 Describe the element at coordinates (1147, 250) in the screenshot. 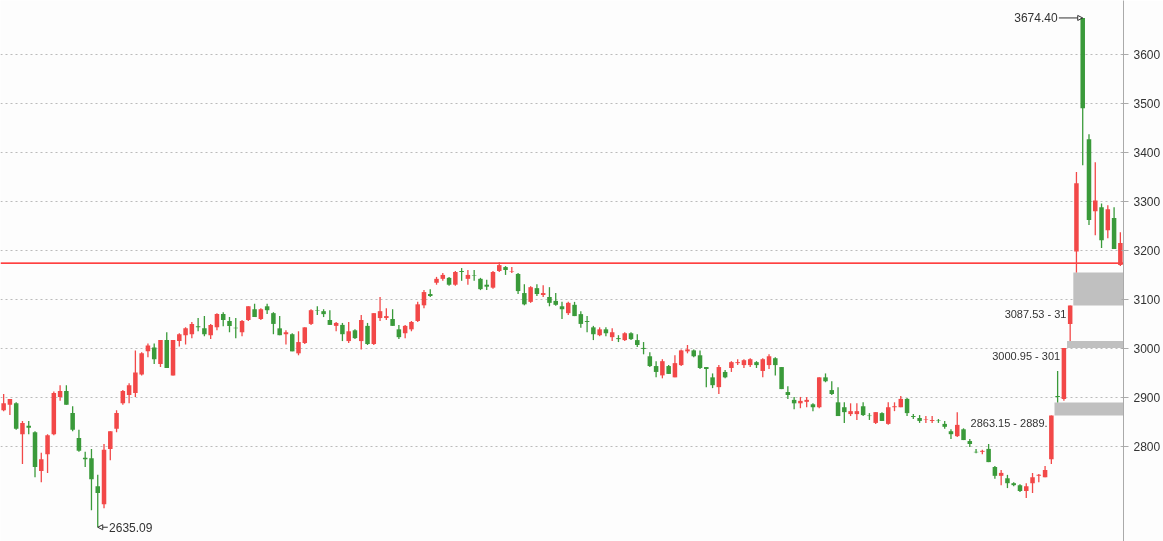

I see `y-tick-label: 3200` at that location.